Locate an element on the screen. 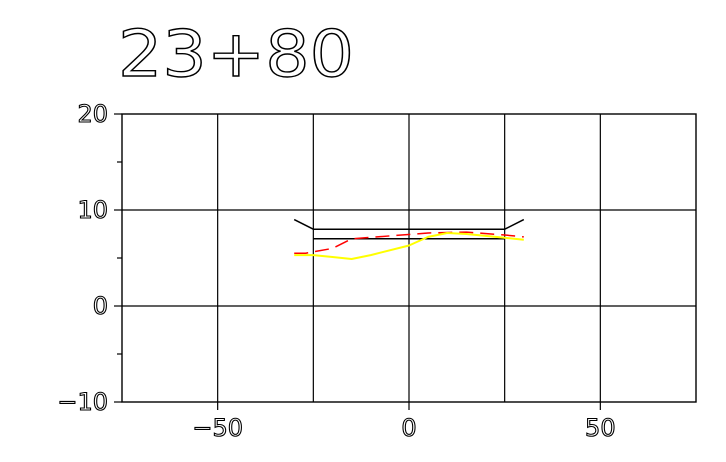 This screenshot has height=462, width=726. plot-area is located at coordinates (409, 239).